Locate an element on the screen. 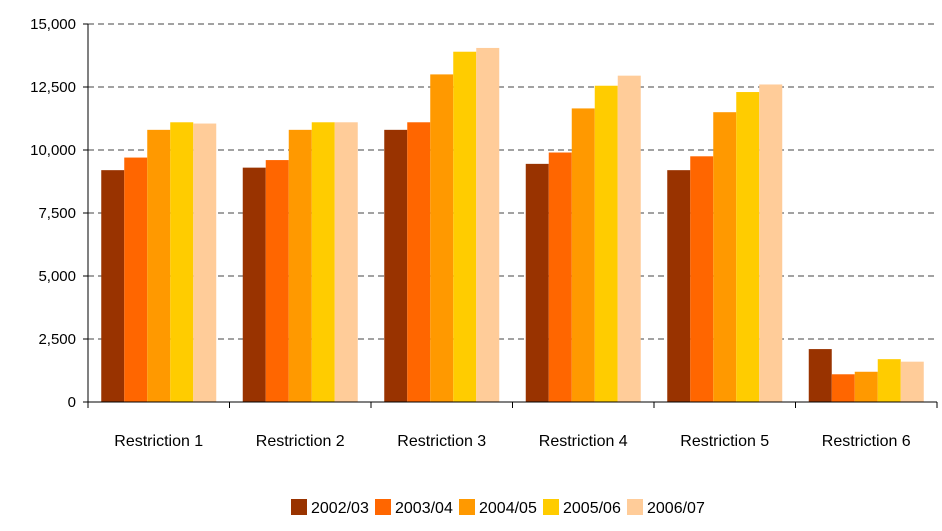  legend-label: 2003/04 is located at coordinates (424, 508).